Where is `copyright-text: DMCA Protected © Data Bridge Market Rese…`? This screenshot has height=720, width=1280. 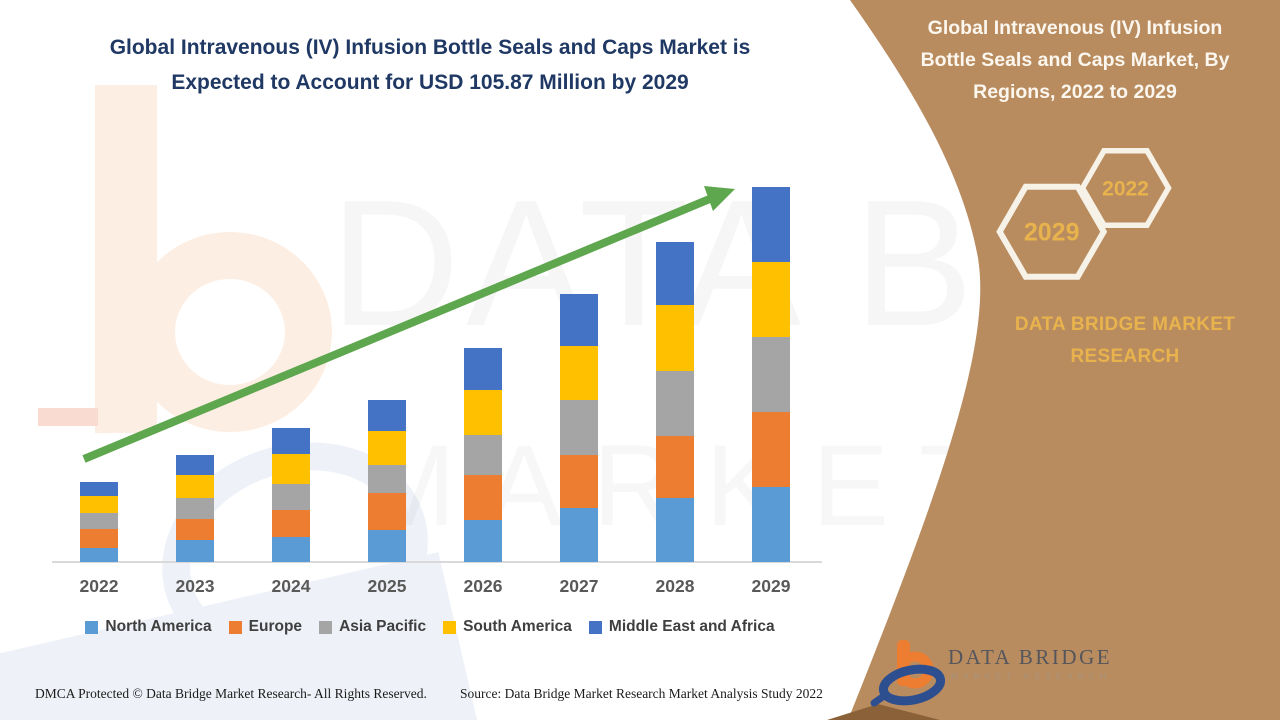
copyright-text: DMCA Protected © Data Bridge Market Rese… is located at coordinates (231, 693).